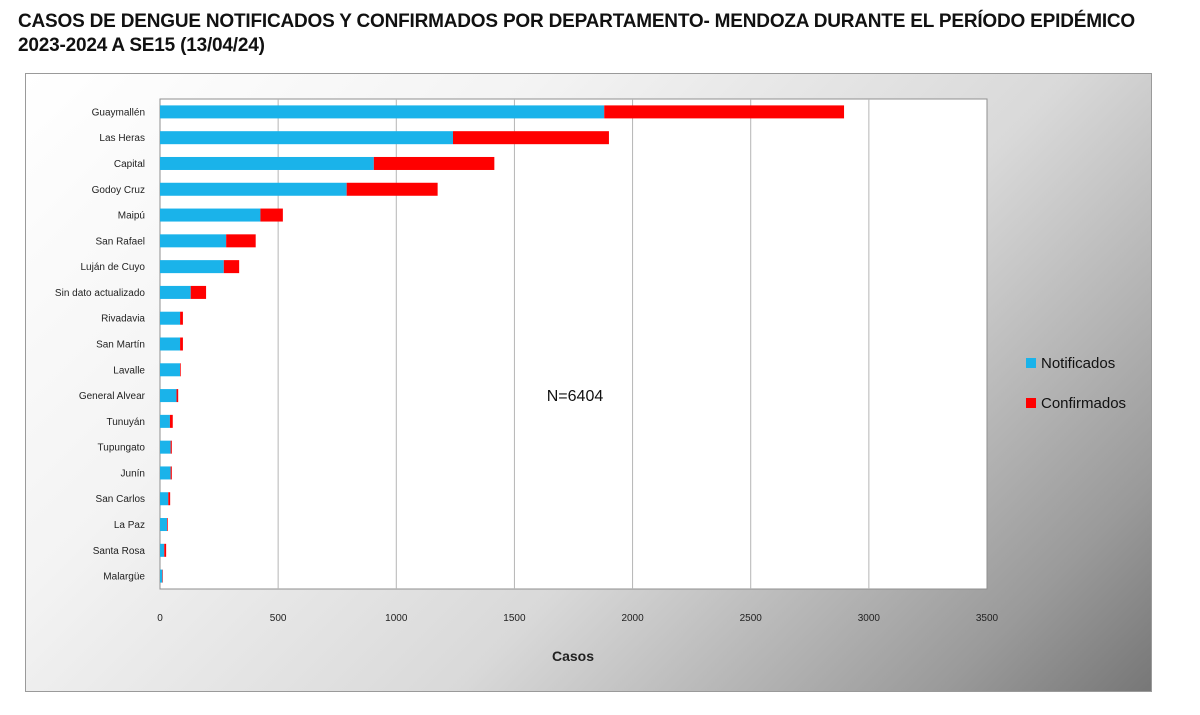 Image resolution: width=1200 pixels, height=715 pixels. What do you see at coordinates (751, 618) in the screenshot?
I see `x-tick-label: 2500` at bounding box center [751, 618].